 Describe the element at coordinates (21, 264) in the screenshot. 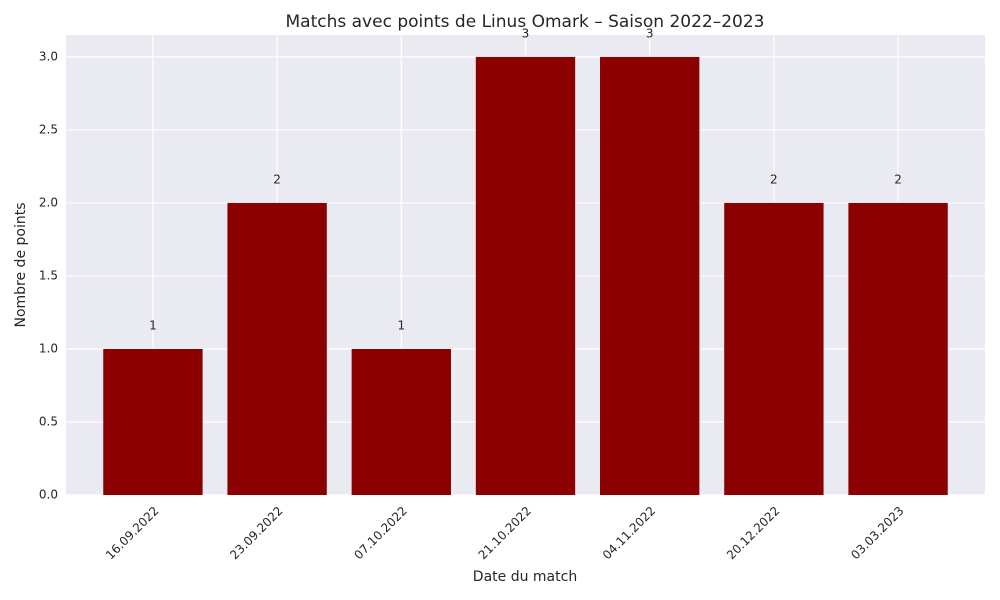

I see `y-axis-label: Nombre de points` at that location.